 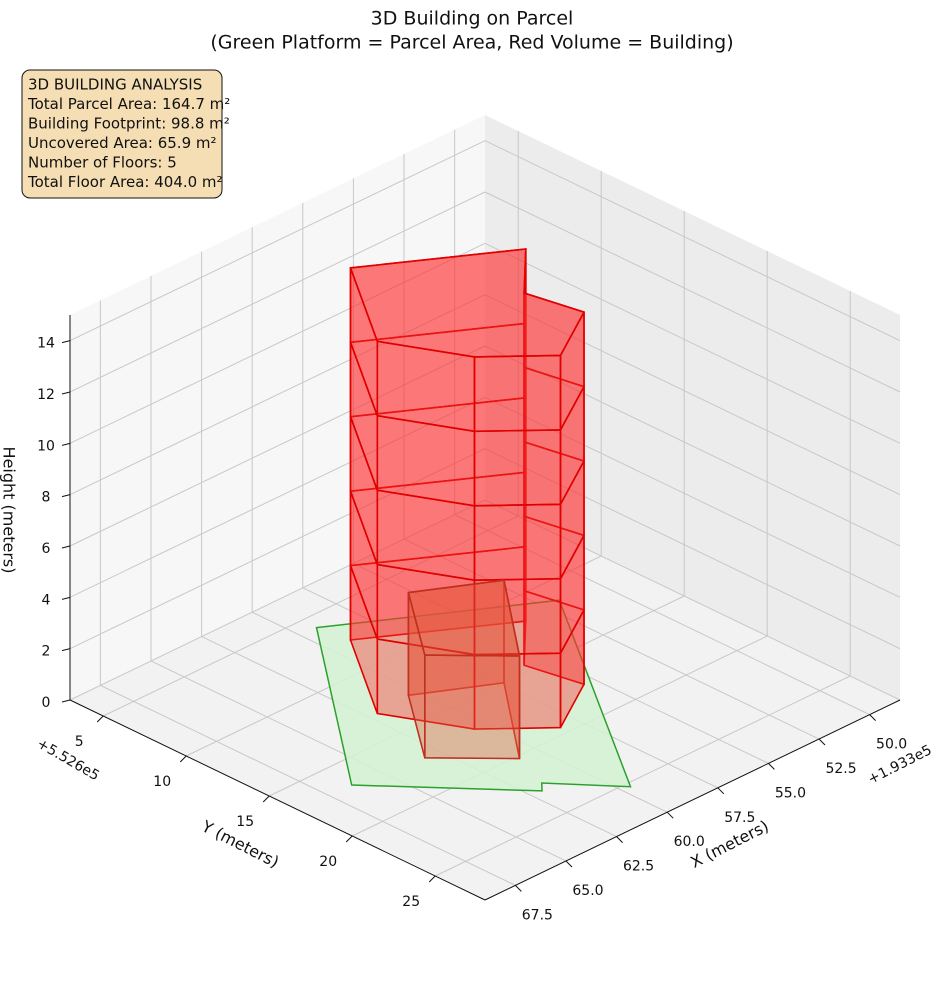 I want to click on parcel, so click(x=473, y=695).